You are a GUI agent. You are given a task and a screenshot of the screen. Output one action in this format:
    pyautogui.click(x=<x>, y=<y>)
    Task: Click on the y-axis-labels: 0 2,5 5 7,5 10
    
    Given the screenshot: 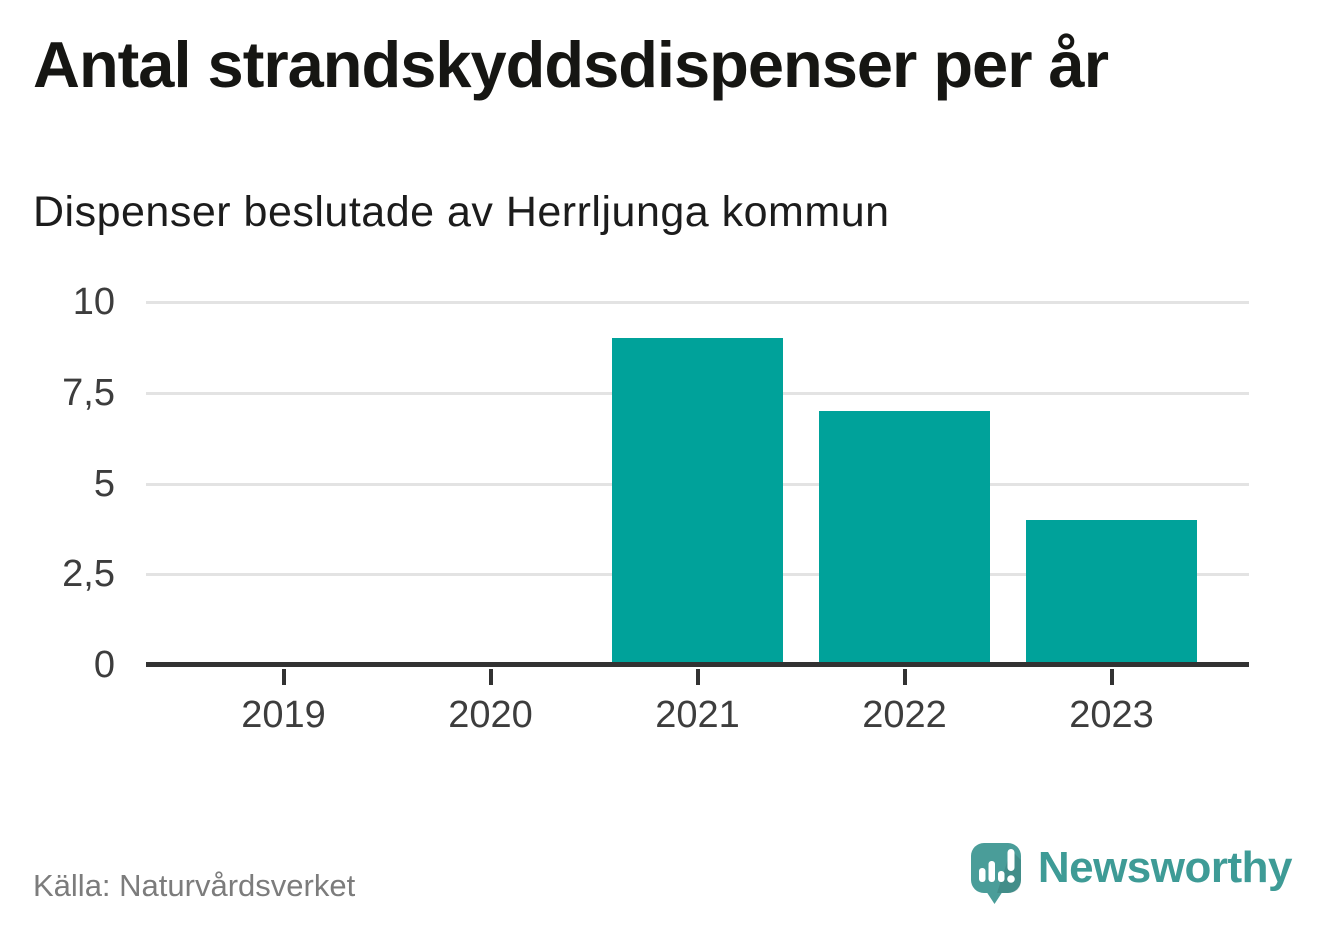 What is the action you would take?
    pyautogui.click(x=70, y=483)
    